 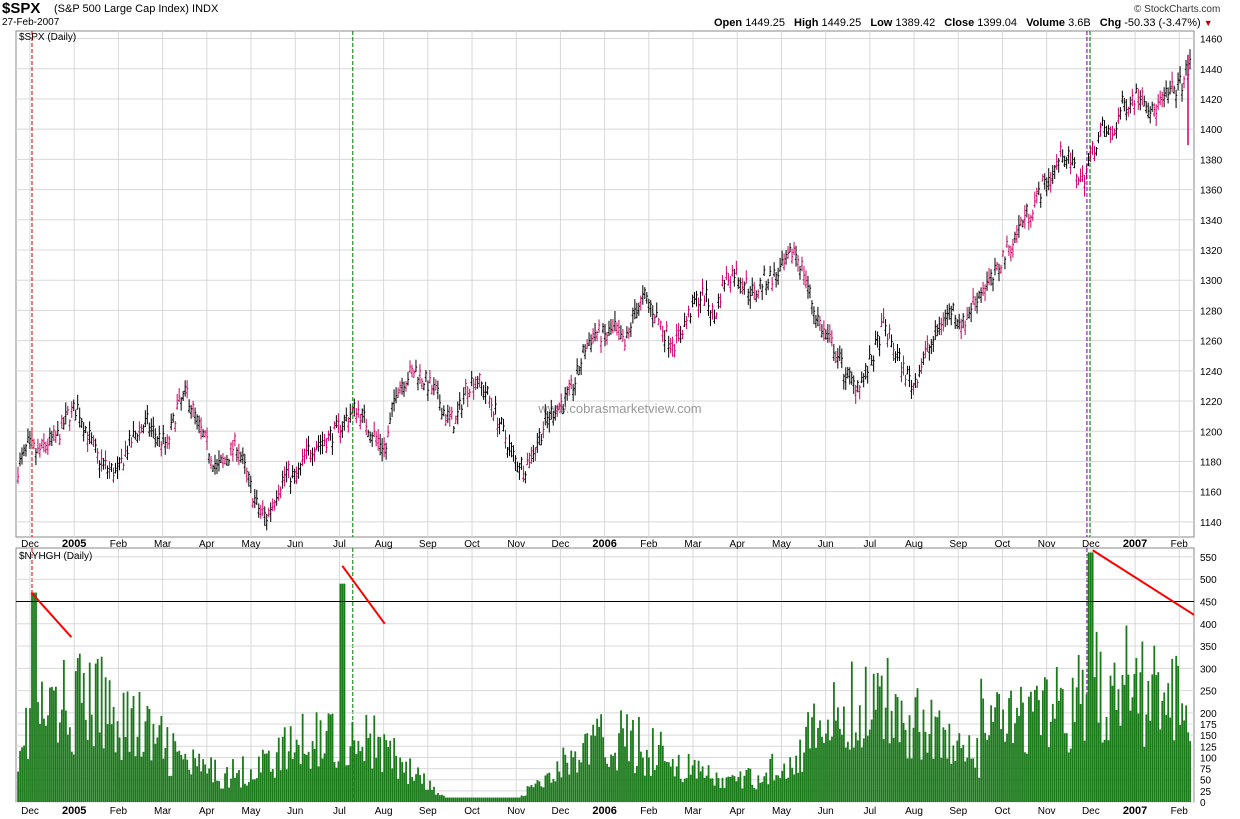 I want to click on price-x-tick-label: 2007, so click(x=1135, y=544).